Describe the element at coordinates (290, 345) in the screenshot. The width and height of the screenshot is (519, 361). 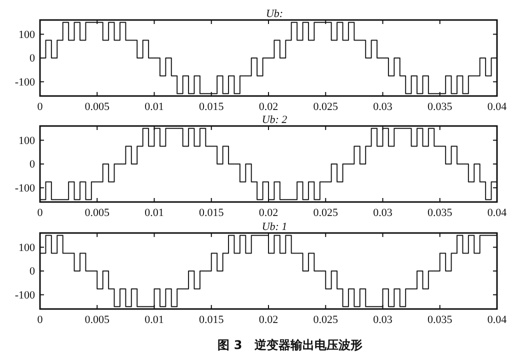
I see `caption: 图 3 逆变器输出电压波形` at that location.